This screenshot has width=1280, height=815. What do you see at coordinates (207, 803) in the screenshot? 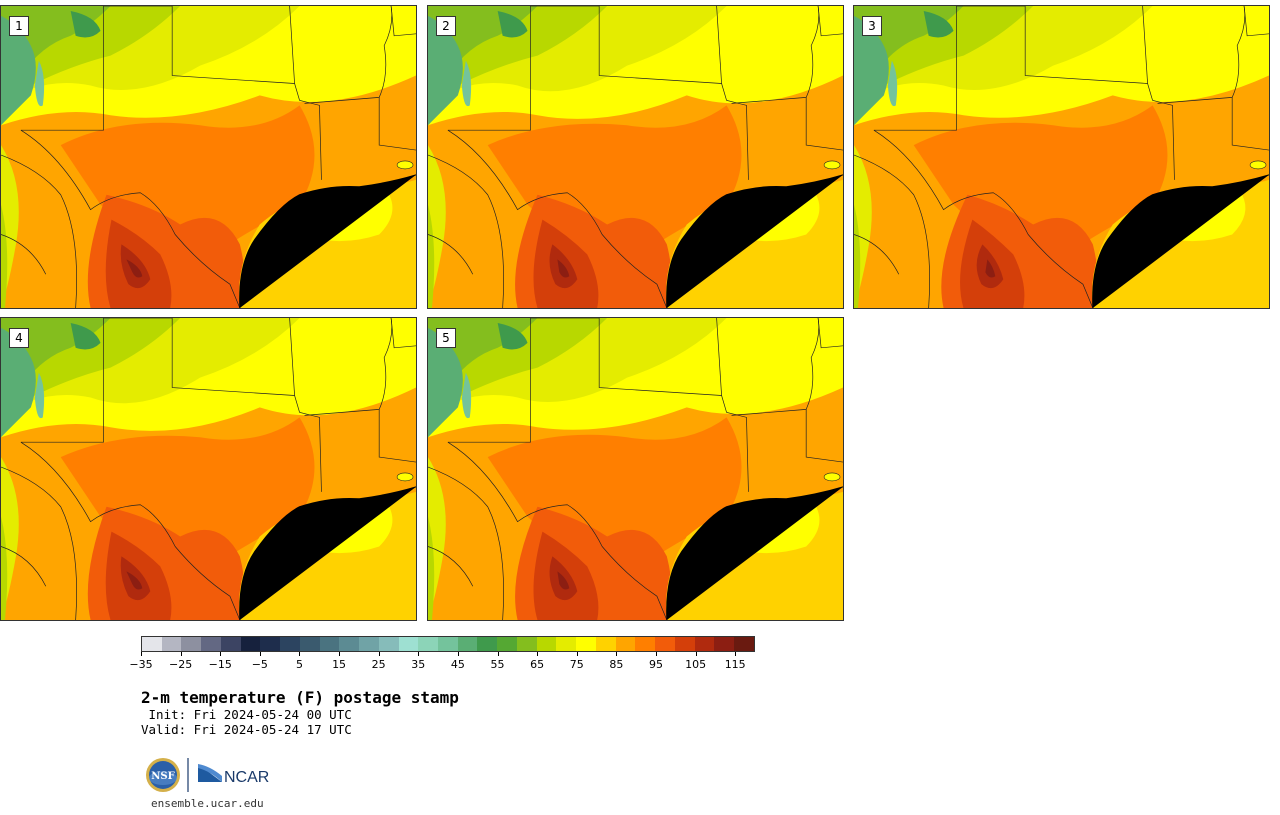
I see `site-url: ensemble.ucar.edu` at bounding box center [207, 803].